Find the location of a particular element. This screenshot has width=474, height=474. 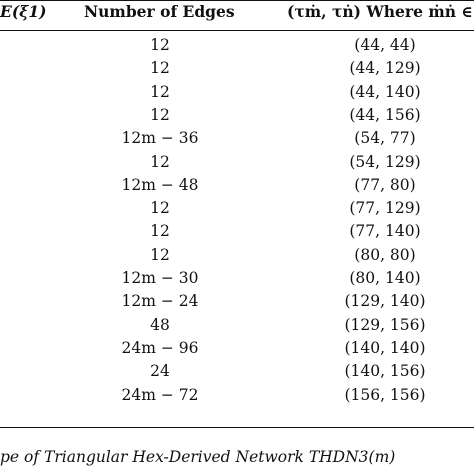

table-bottom-rule is located at coordinates (237, 428).